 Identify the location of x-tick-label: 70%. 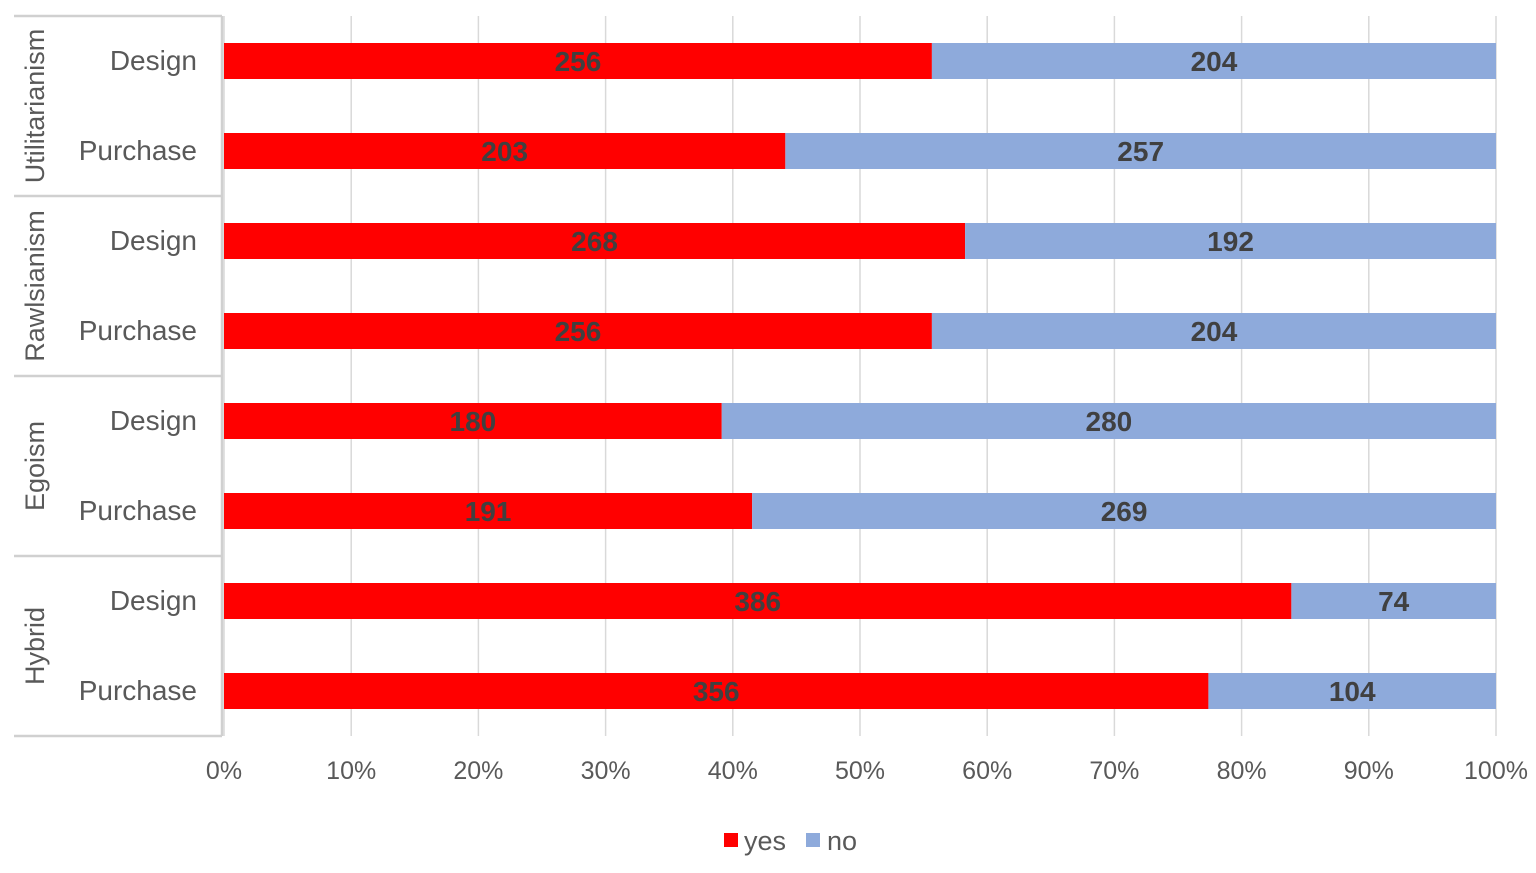
(1114, 771).